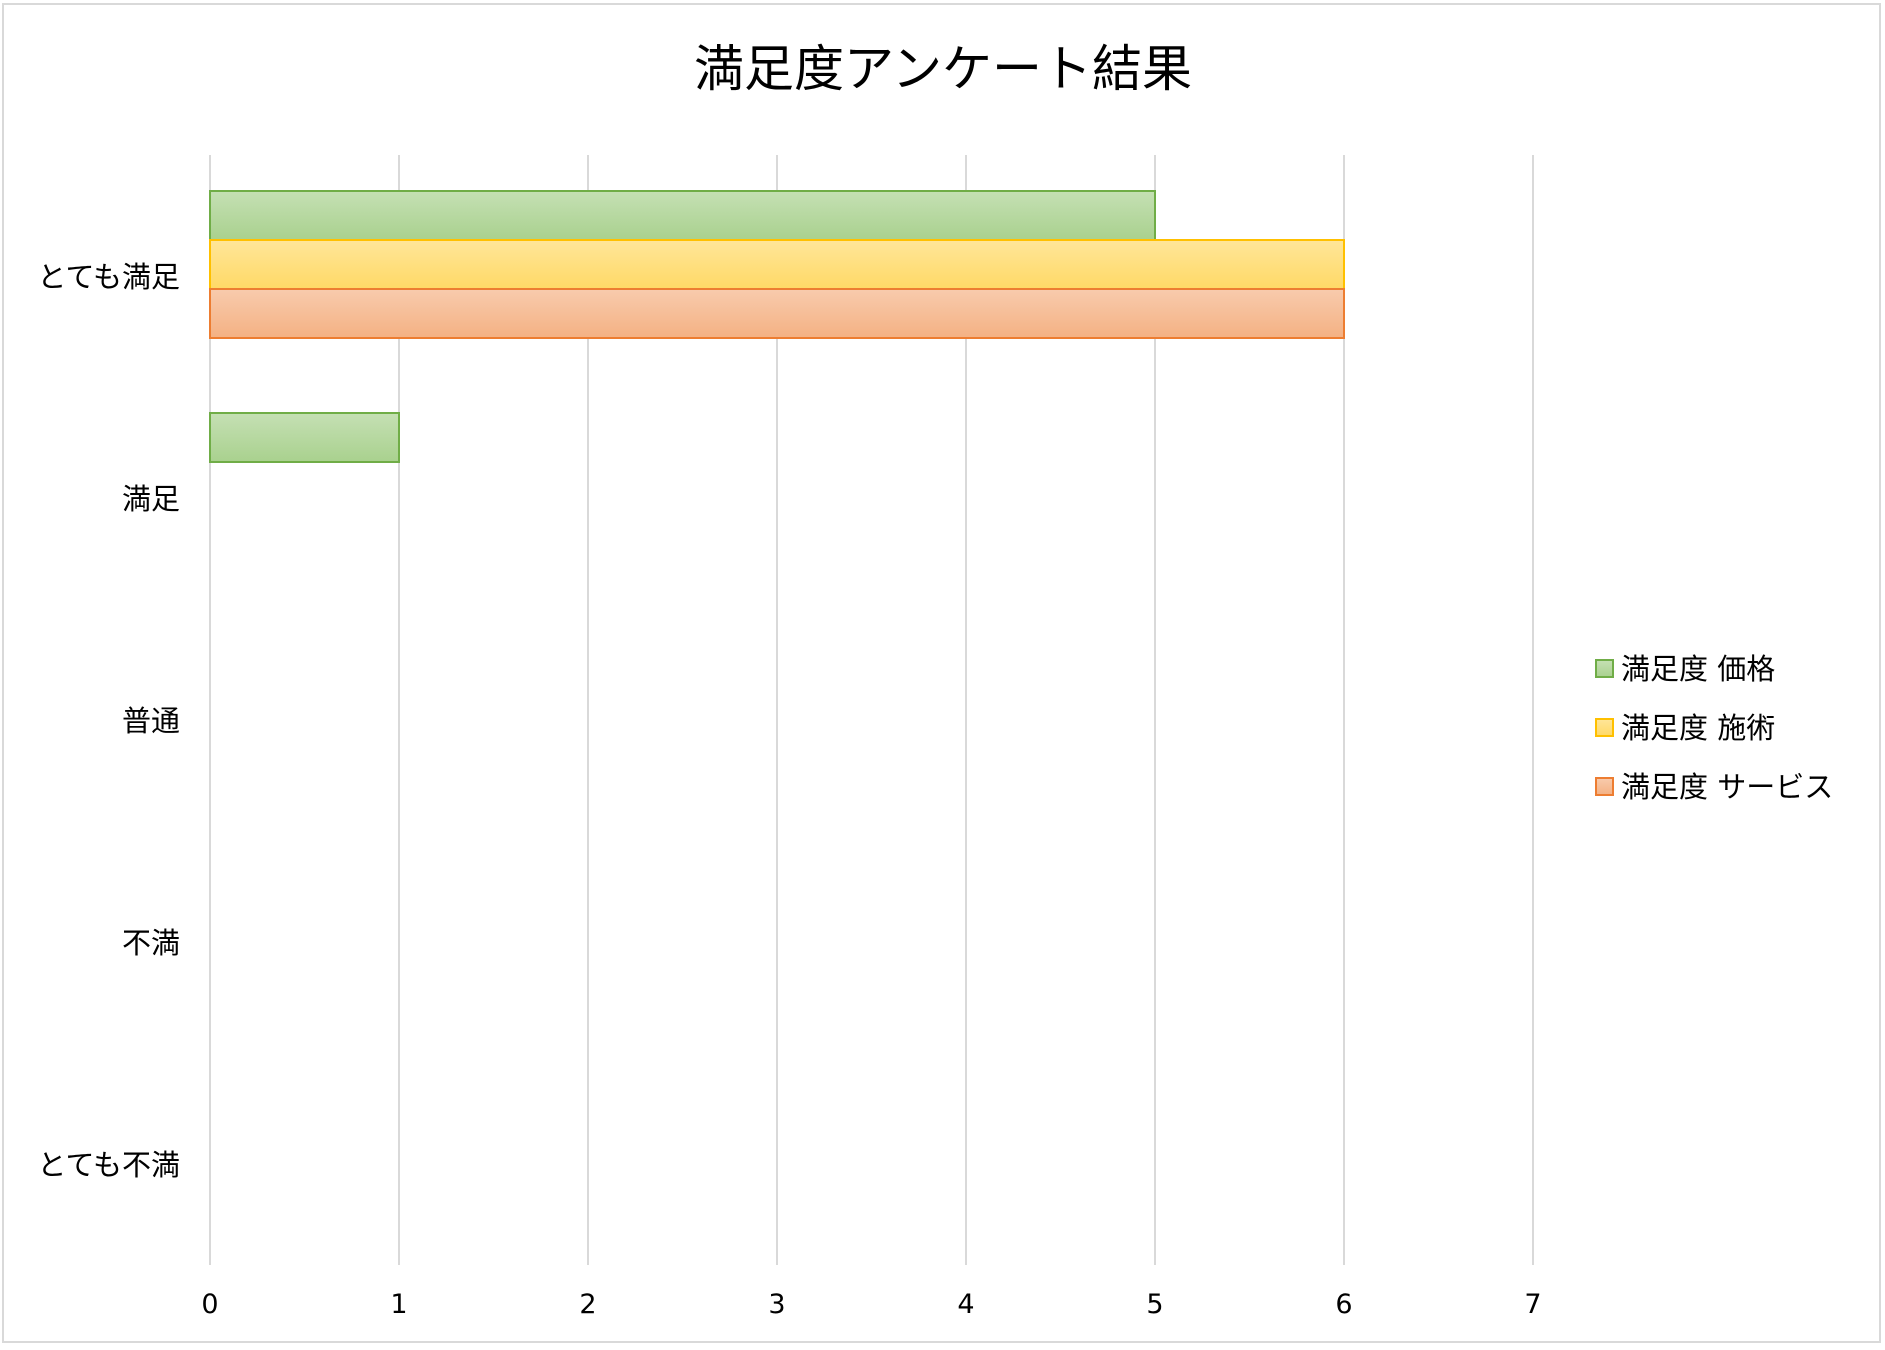 Image resolution: width=1885 pixels, height=1350 pixels. What do you see at coordinates (151, 943) in the screenshot?
I see `y-category-label: 不満` at bounding box center [151, 943].